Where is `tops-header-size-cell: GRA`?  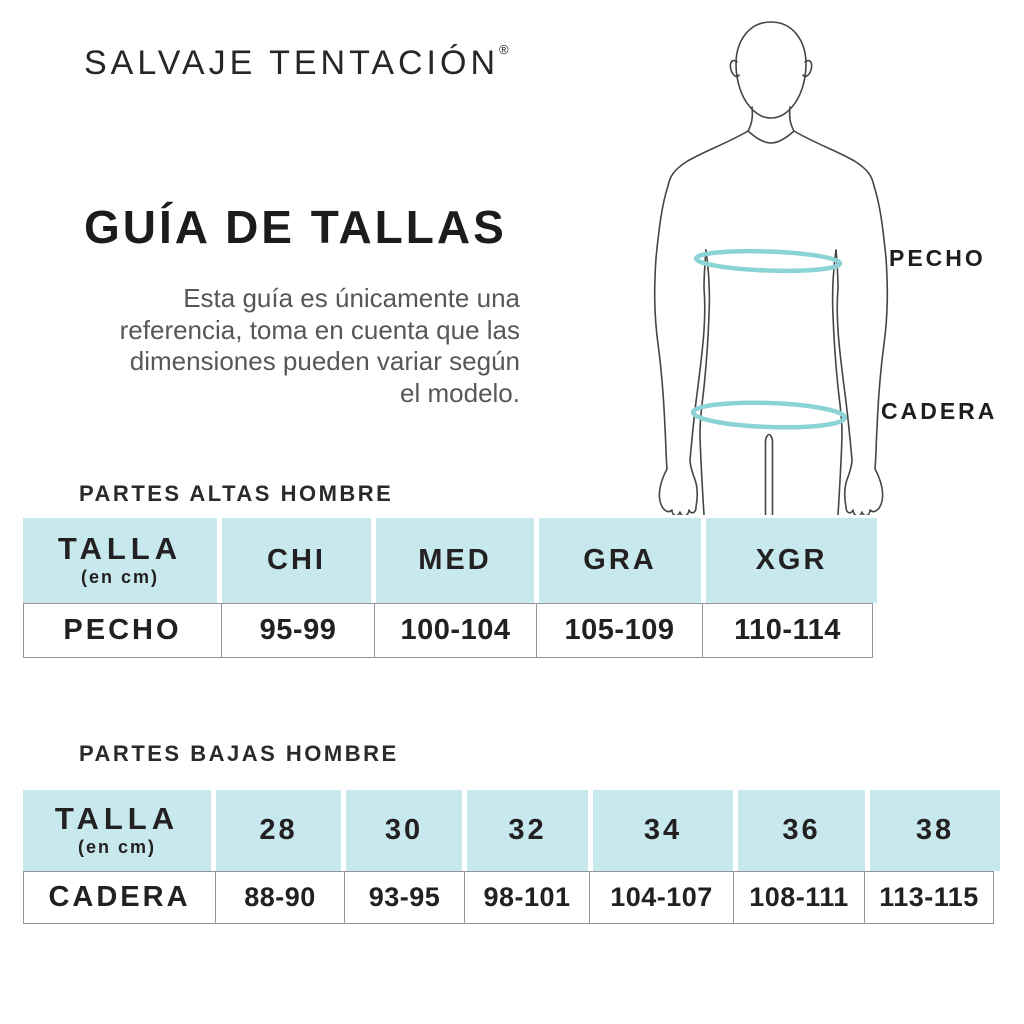
tops-header-size-cell: GRA is located at coordinates (622, 560).